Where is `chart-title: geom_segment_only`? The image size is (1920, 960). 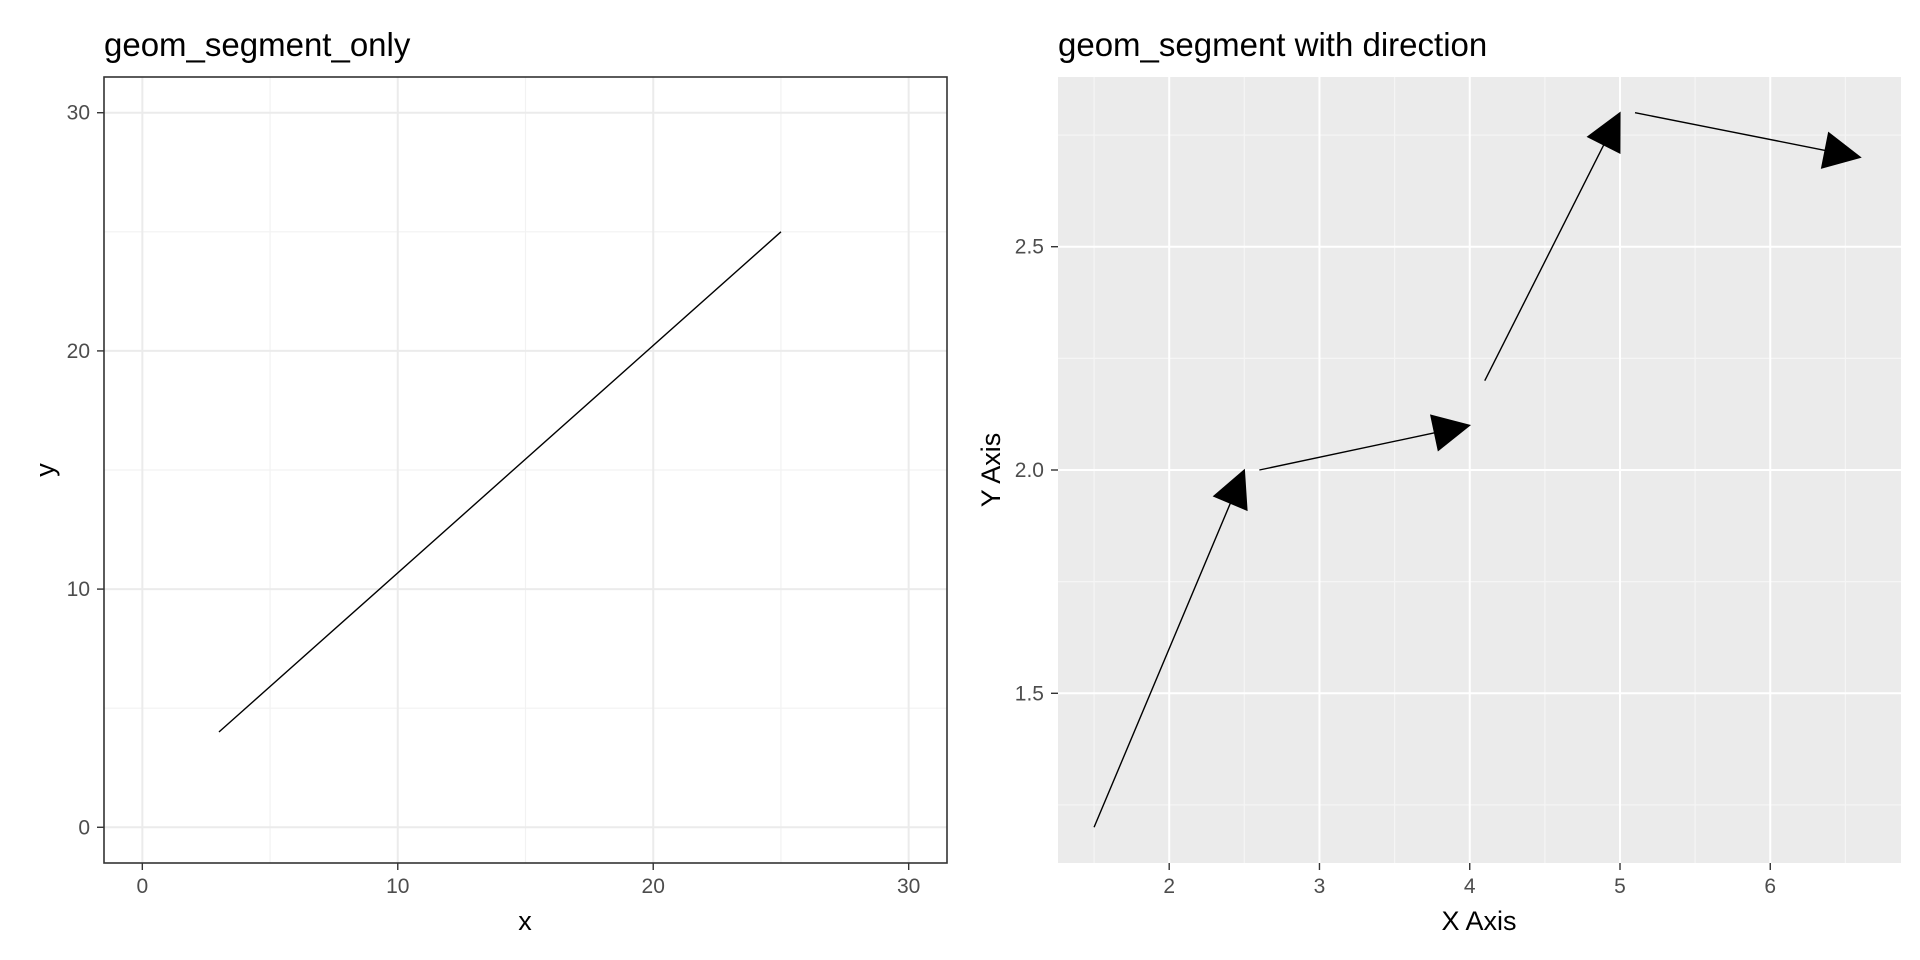 chart-title: geom_segment_only is located at coordinates (257, 44).